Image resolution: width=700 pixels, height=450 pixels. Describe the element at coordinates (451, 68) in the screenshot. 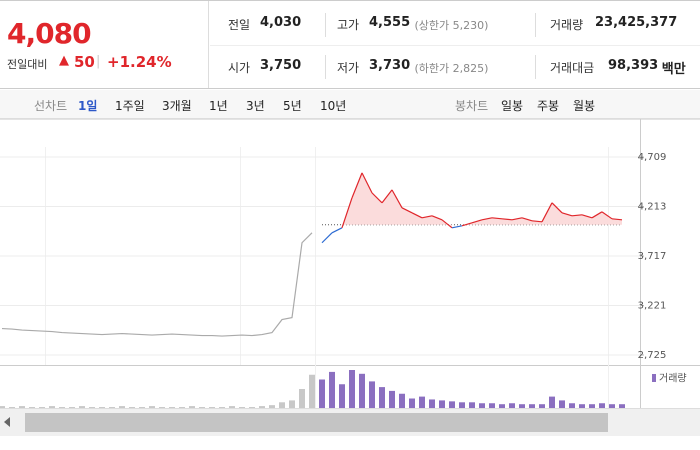

I see `stat-note: (하한가 2,825)` at that location.